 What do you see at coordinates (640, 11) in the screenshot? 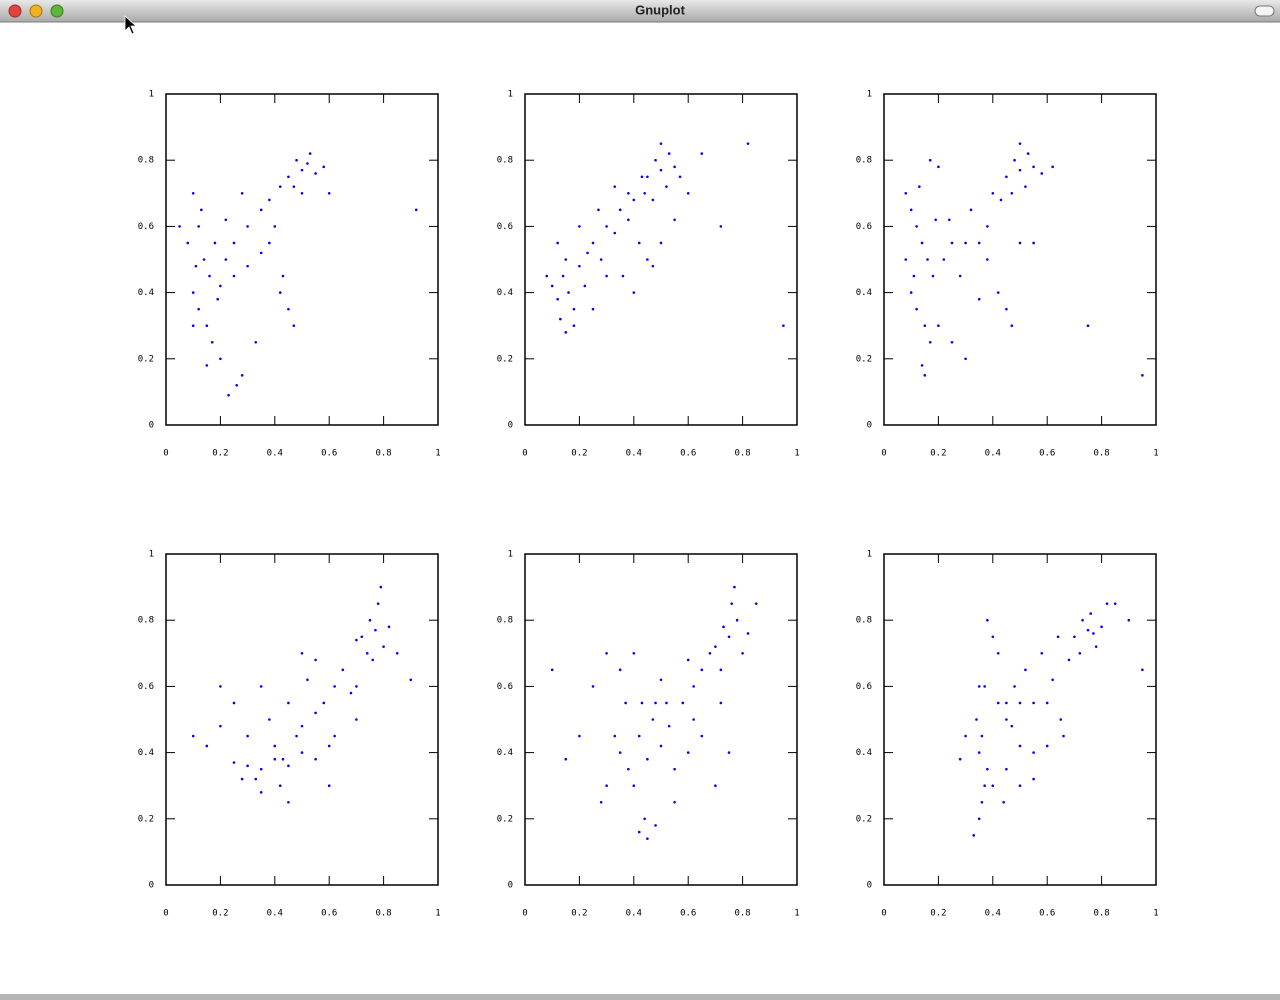
I see `title-bar` at bounding box center [640, 11].